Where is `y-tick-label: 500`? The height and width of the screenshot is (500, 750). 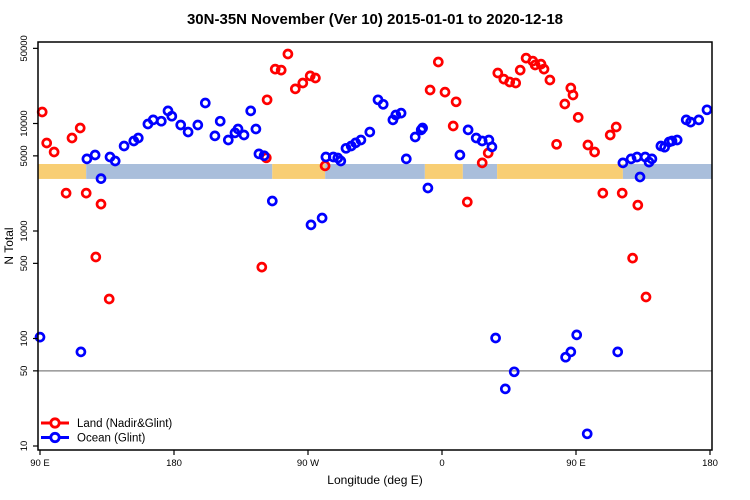
y-tick-label: 500 is located at coordinates (24, 263).